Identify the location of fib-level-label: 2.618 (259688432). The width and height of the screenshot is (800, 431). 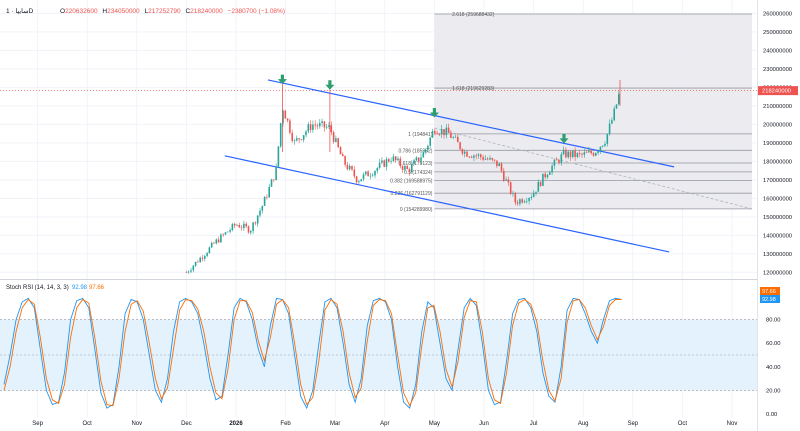
(473, 15).